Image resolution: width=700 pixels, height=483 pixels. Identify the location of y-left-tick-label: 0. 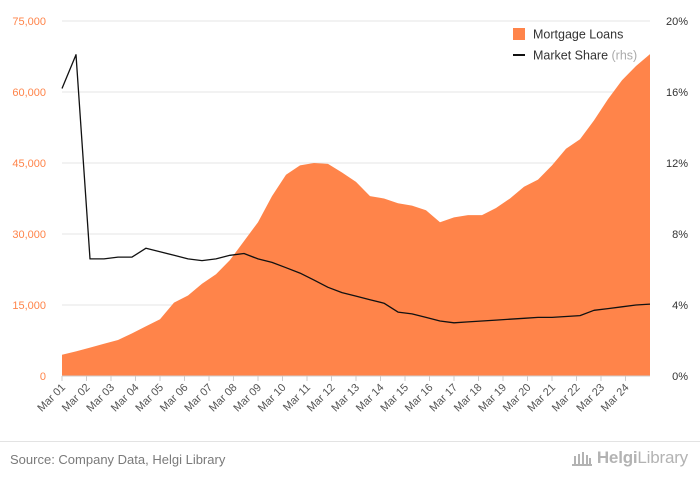
(43, 377).